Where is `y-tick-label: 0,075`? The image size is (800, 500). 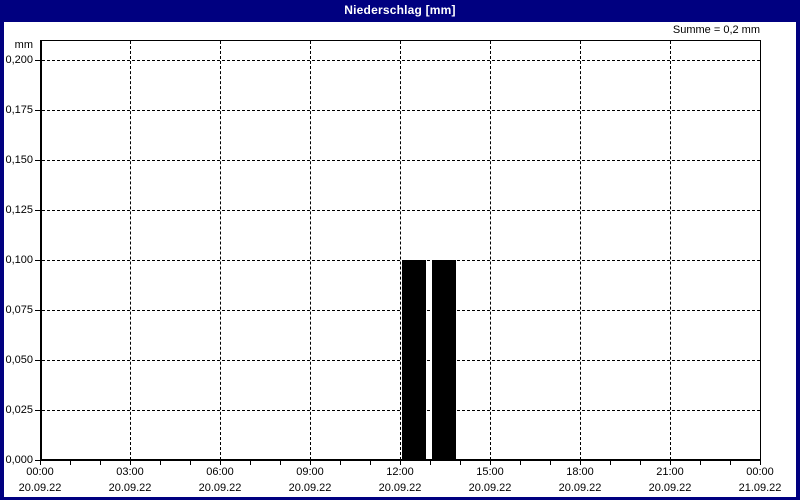
y-tick-label: 0,075 is located at coordinates (19, 310).